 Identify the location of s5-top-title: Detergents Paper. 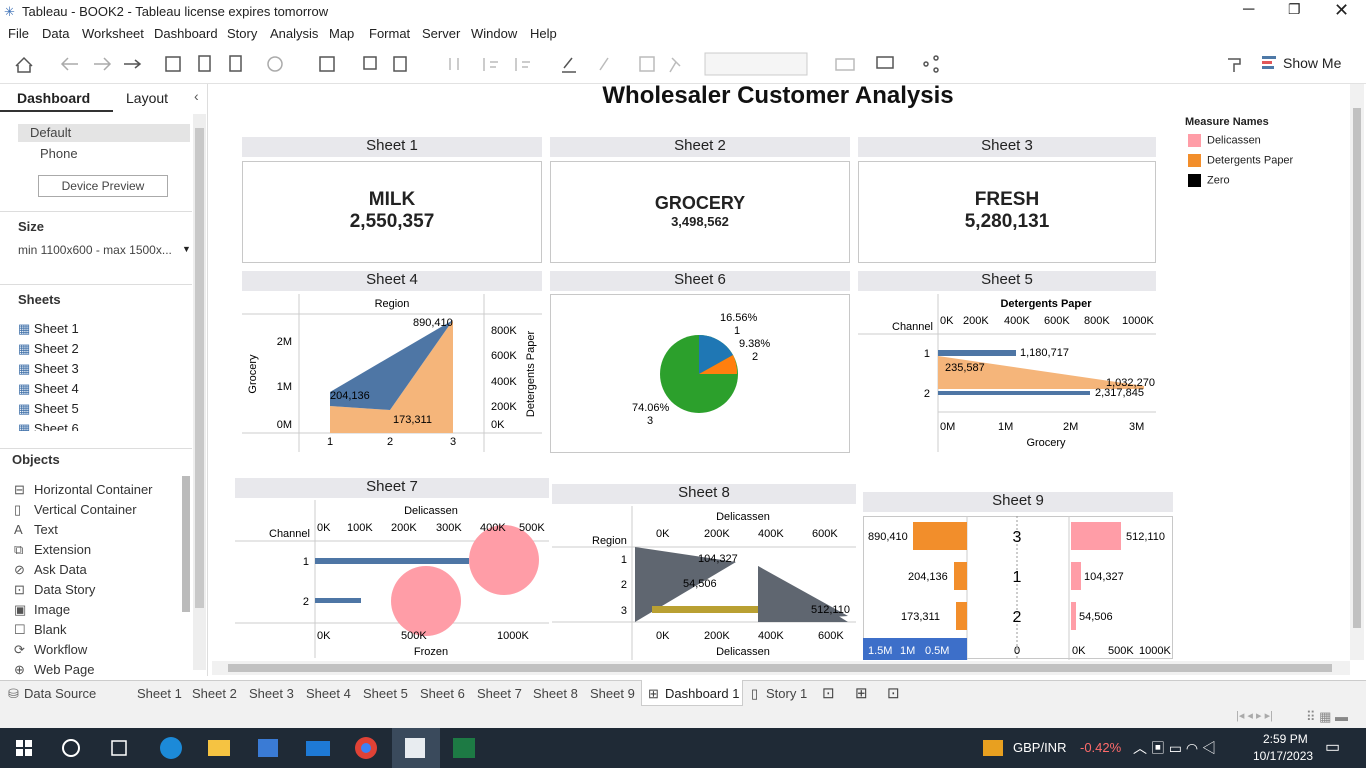
(1046, 304).